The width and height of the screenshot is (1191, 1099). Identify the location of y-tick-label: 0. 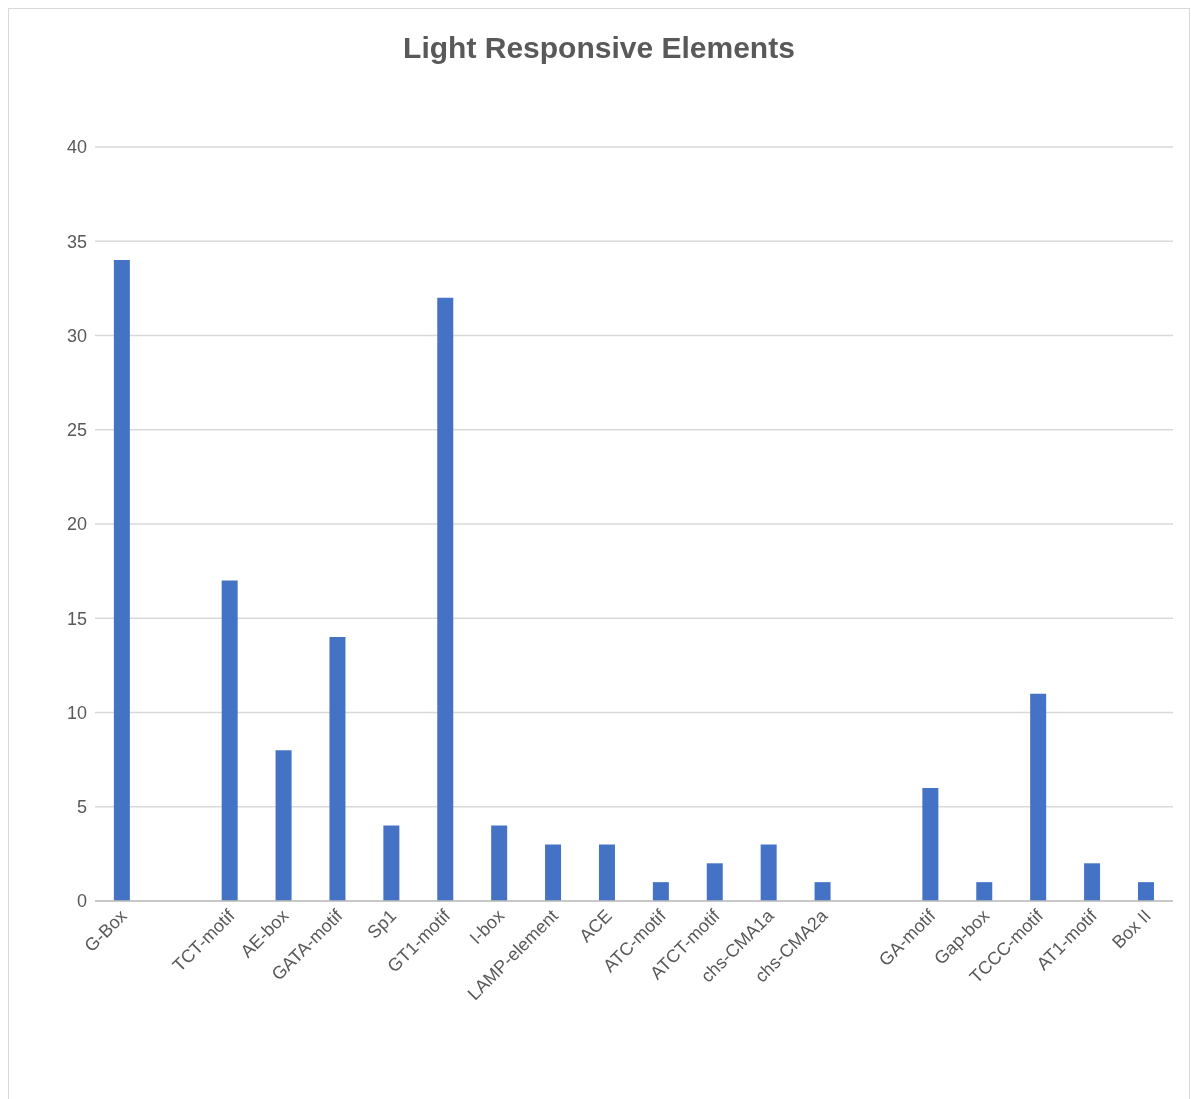
(81, 901).